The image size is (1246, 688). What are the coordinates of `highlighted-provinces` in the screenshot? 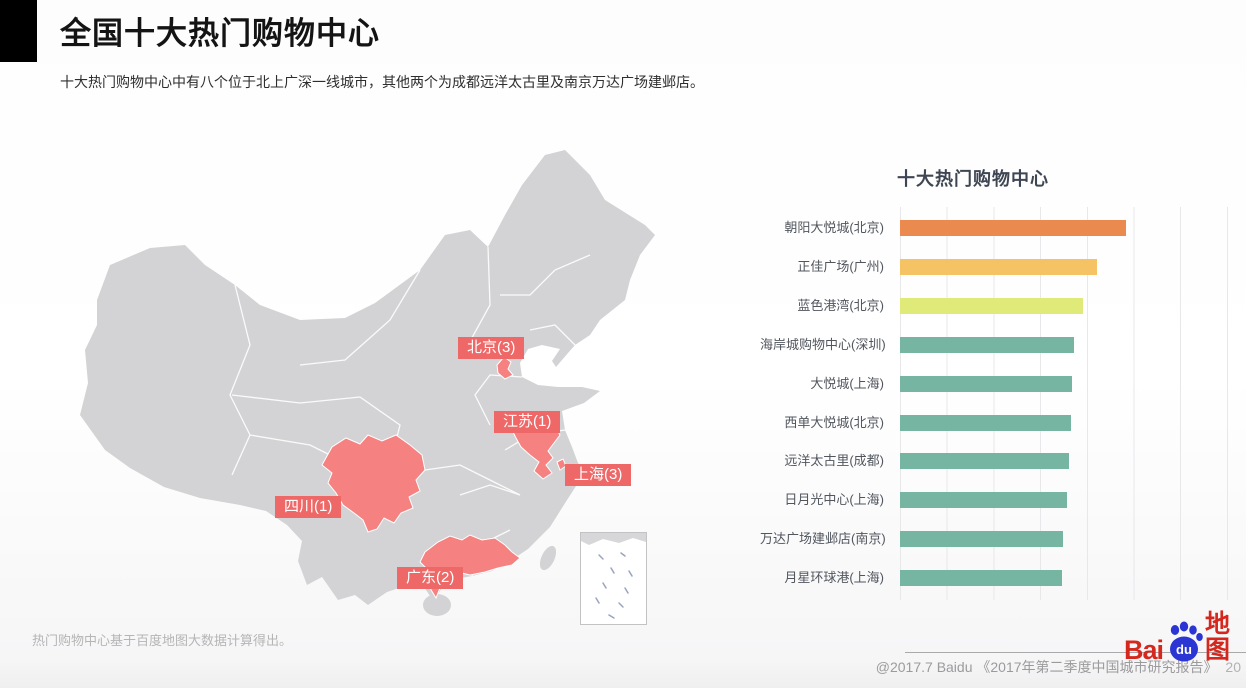 It's located at (444, 478).